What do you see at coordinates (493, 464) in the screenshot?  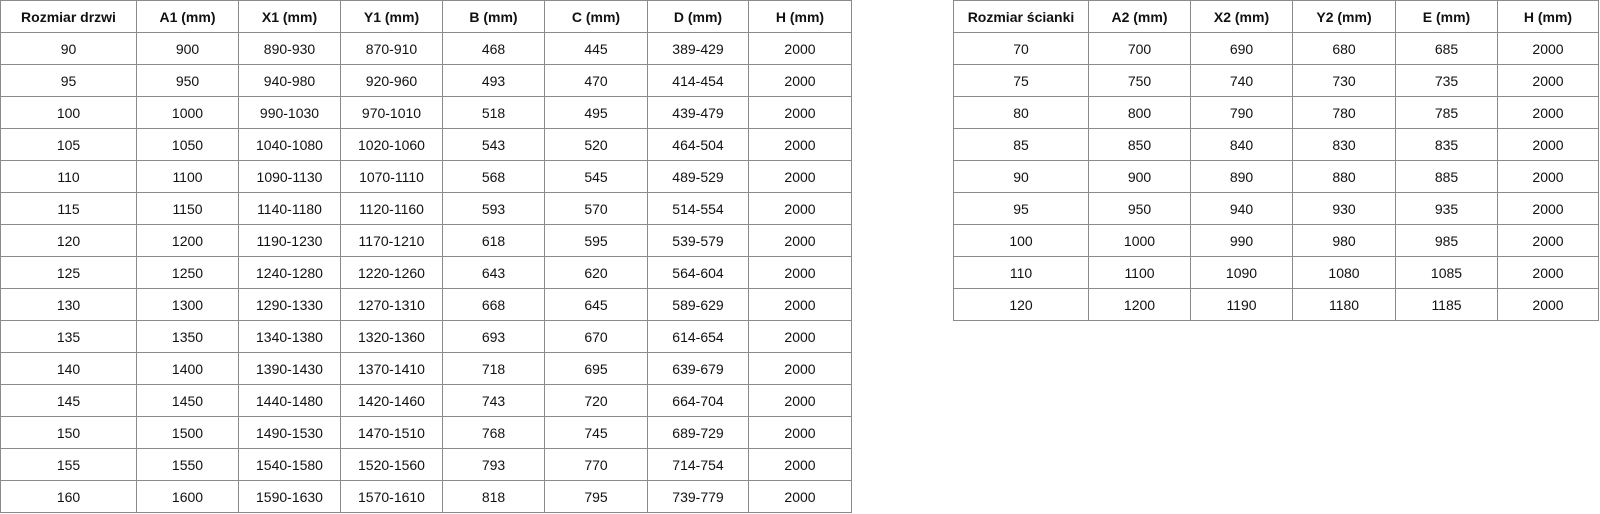 I see `table-cell: 793` at bounding box center [493, 464].